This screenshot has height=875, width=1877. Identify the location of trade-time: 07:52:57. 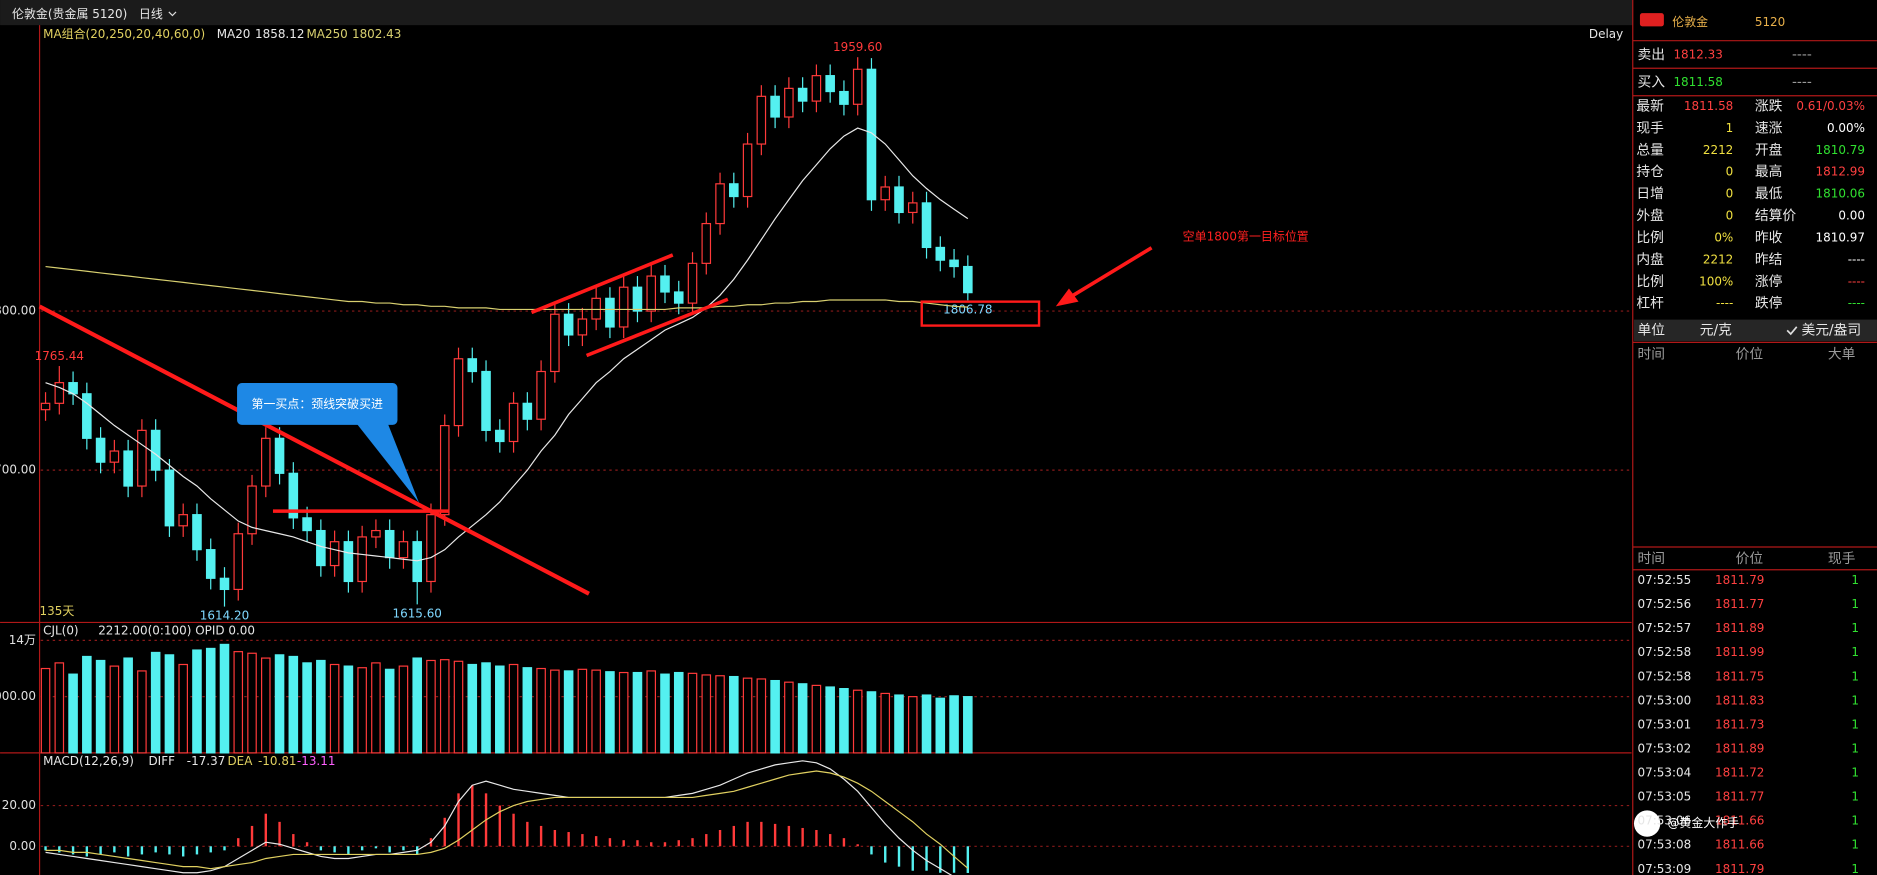
(1665, 628).